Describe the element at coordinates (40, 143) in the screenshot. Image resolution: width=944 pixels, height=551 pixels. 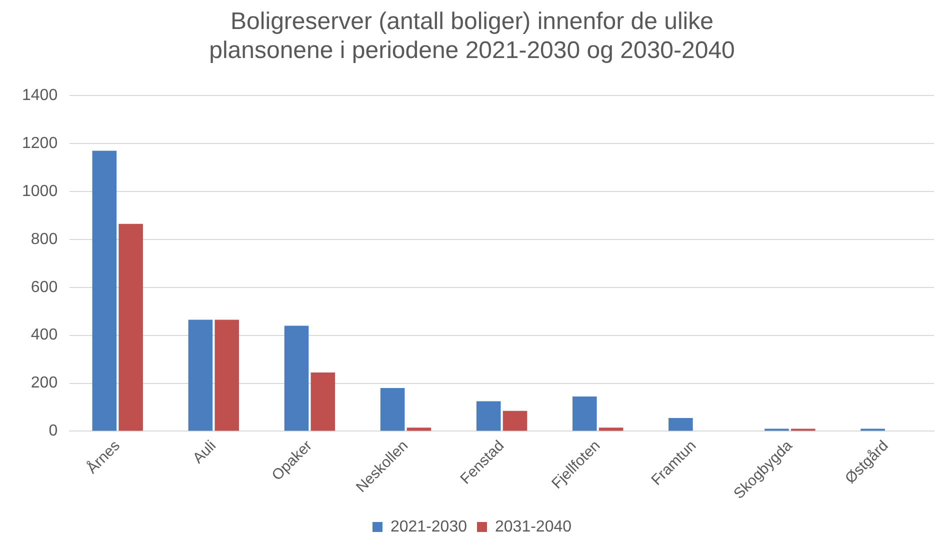
I see `y-tick-label: 1200` at that location.